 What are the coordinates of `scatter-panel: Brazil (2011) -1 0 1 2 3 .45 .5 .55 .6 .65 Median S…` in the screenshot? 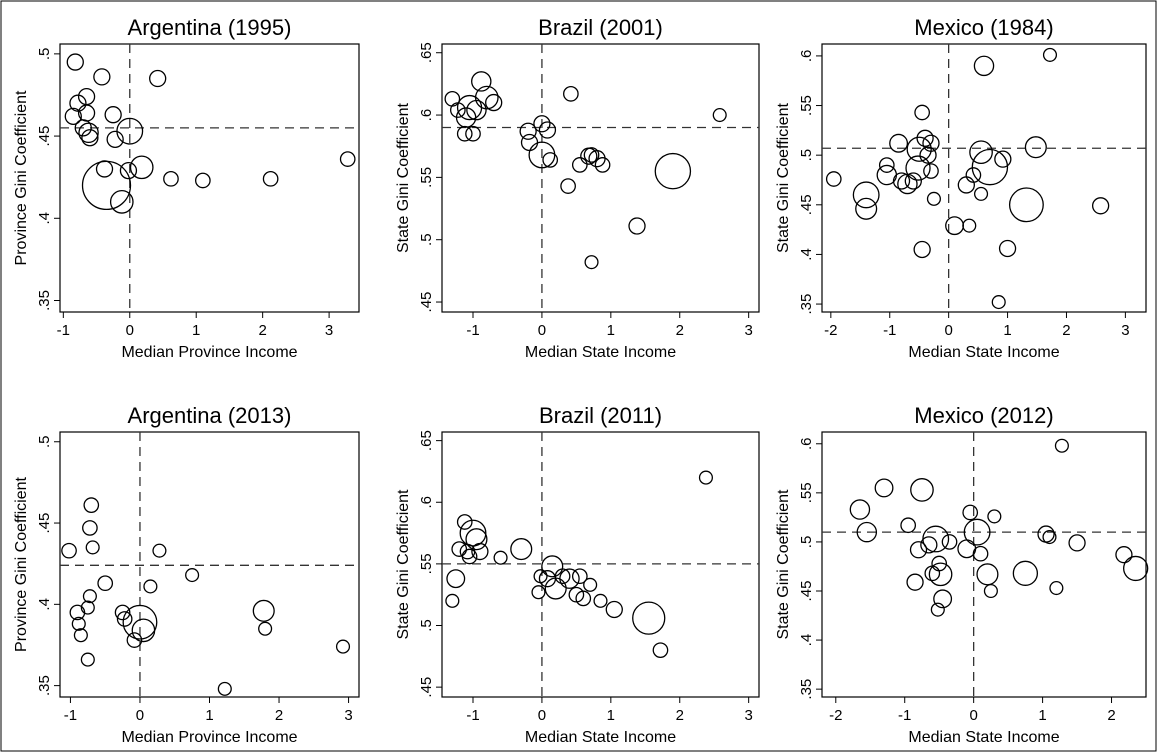 It's located at (577, 574).